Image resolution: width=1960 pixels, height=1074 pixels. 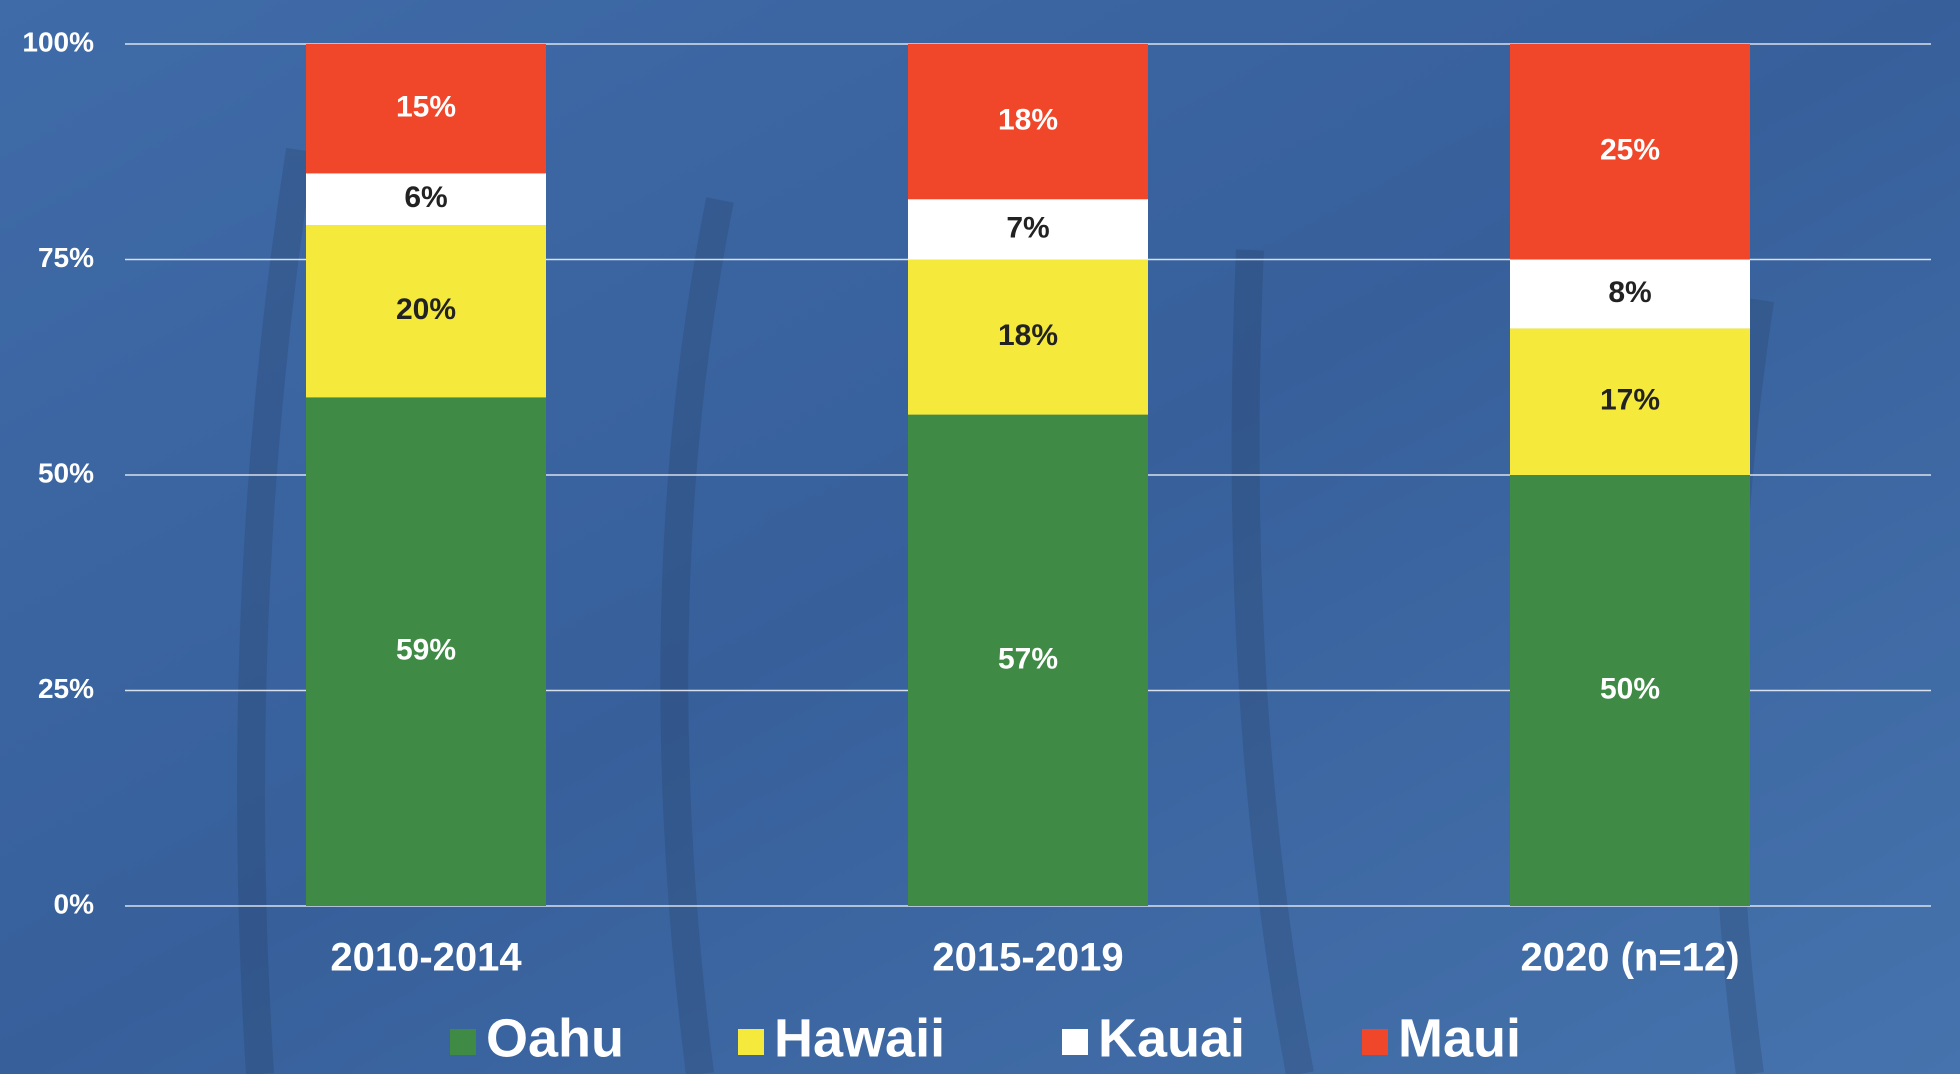 I want to click on y-tick-label: 0%, so click(x=74, y=903).